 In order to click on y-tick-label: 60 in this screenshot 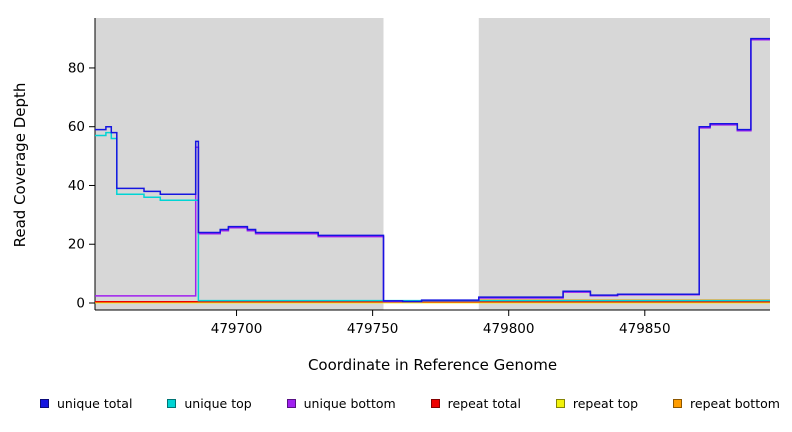, I will do `click(76, 127)`.